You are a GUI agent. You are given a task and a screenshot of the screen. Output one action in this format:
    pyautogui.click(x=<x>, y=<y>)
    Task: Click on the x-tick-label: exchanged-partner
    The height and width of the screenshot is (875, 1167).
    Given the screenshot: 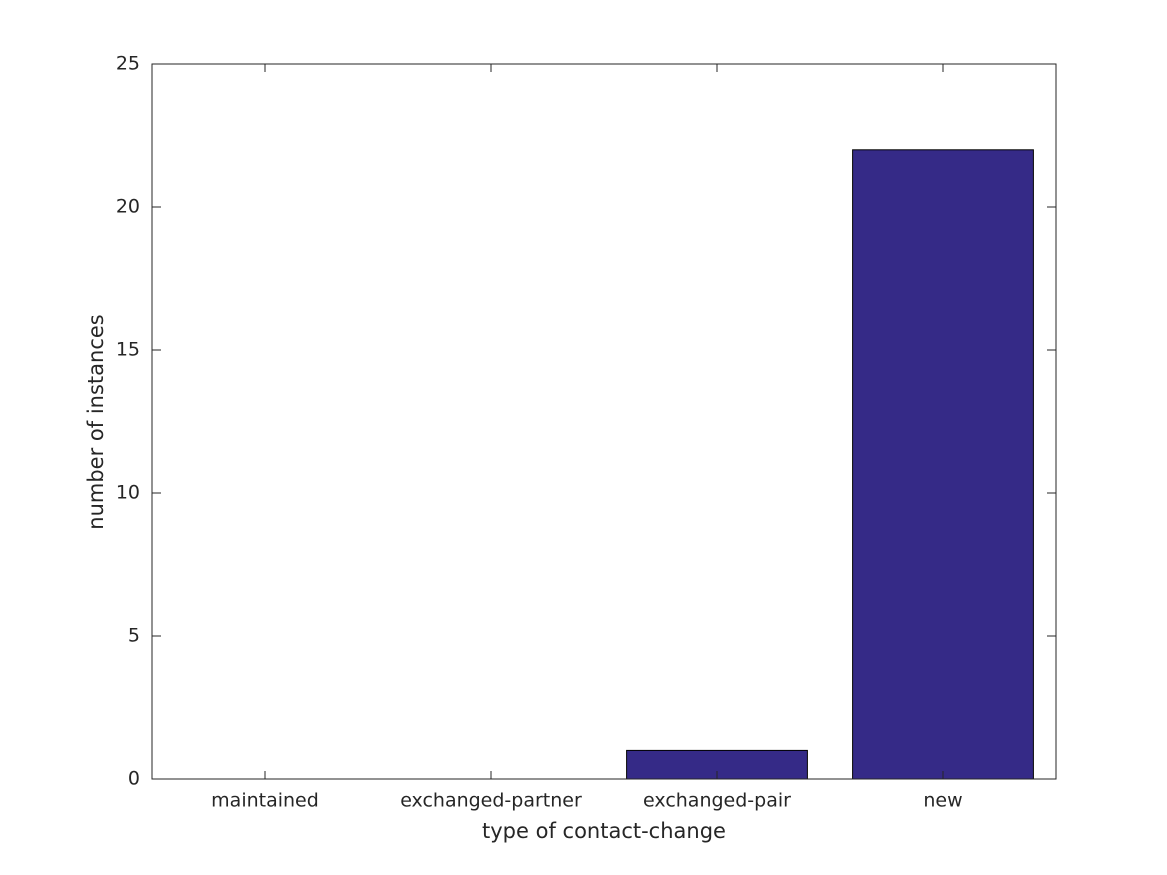 What is the action you would take?
    pyautogui.click(x=491, y=801)
    